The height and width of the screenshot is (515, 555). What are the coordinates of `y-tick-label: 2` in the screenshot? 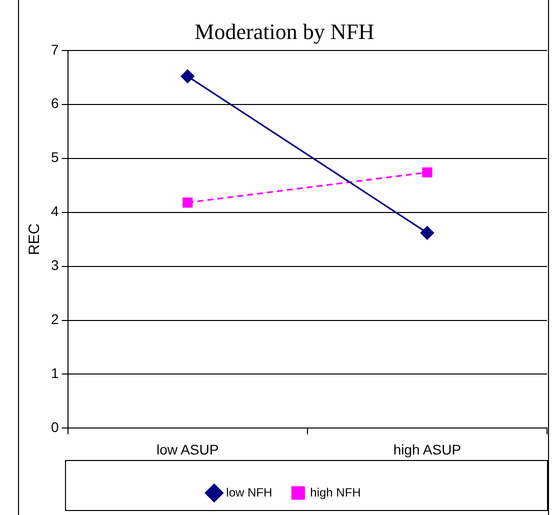 It's located at (54, 319).